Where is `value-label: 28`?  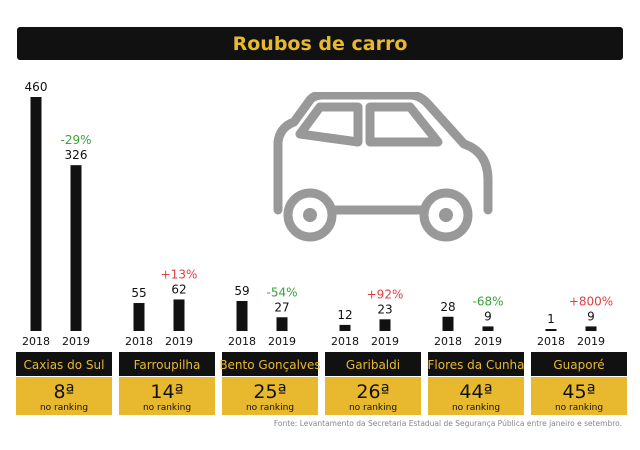 value-label: 28 is located at coordinates (447, 307).